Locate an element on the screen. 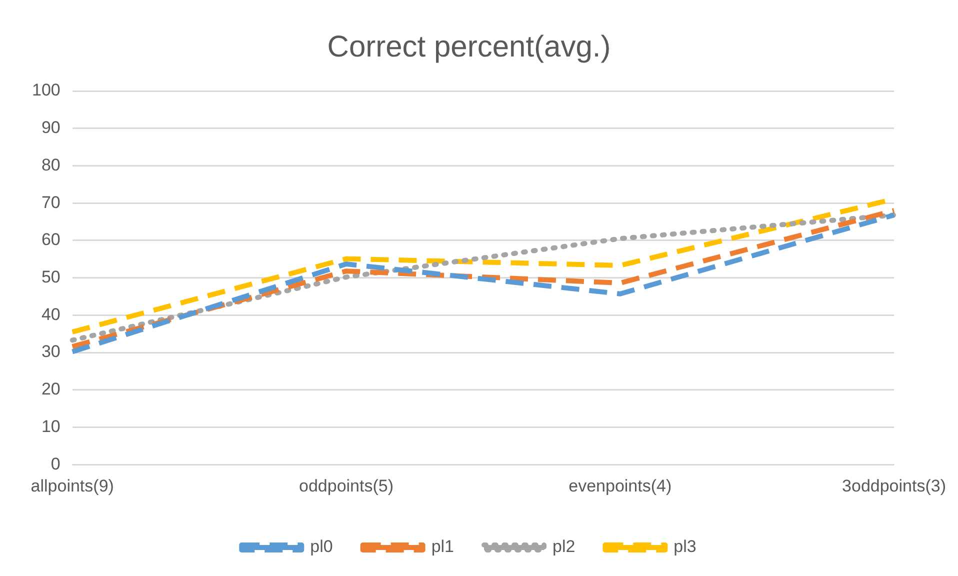  y-tick-label: 10 is located at coordinates (50, 426).